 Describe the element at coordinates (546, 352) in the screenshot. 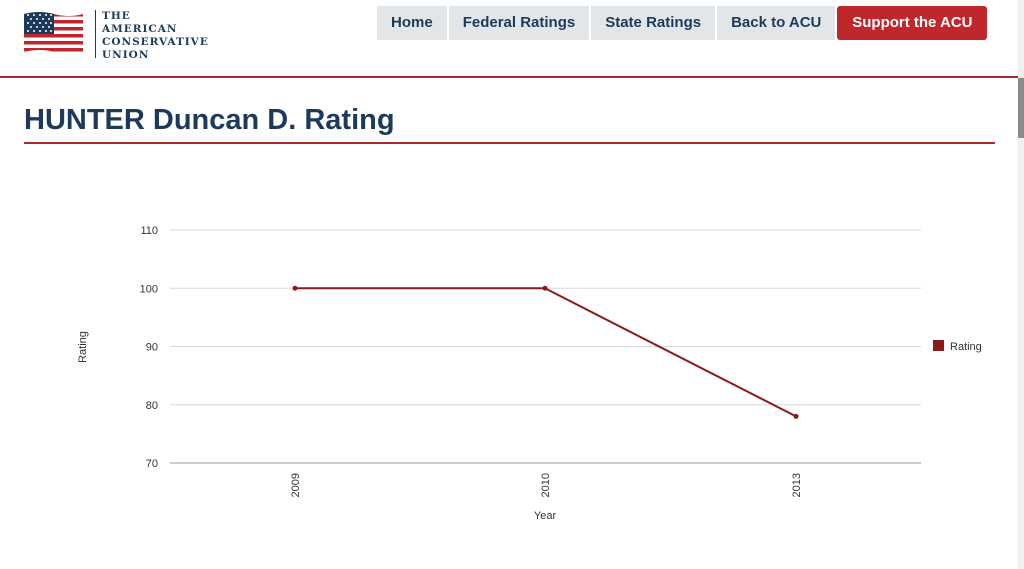

I see `series-line` at that location.